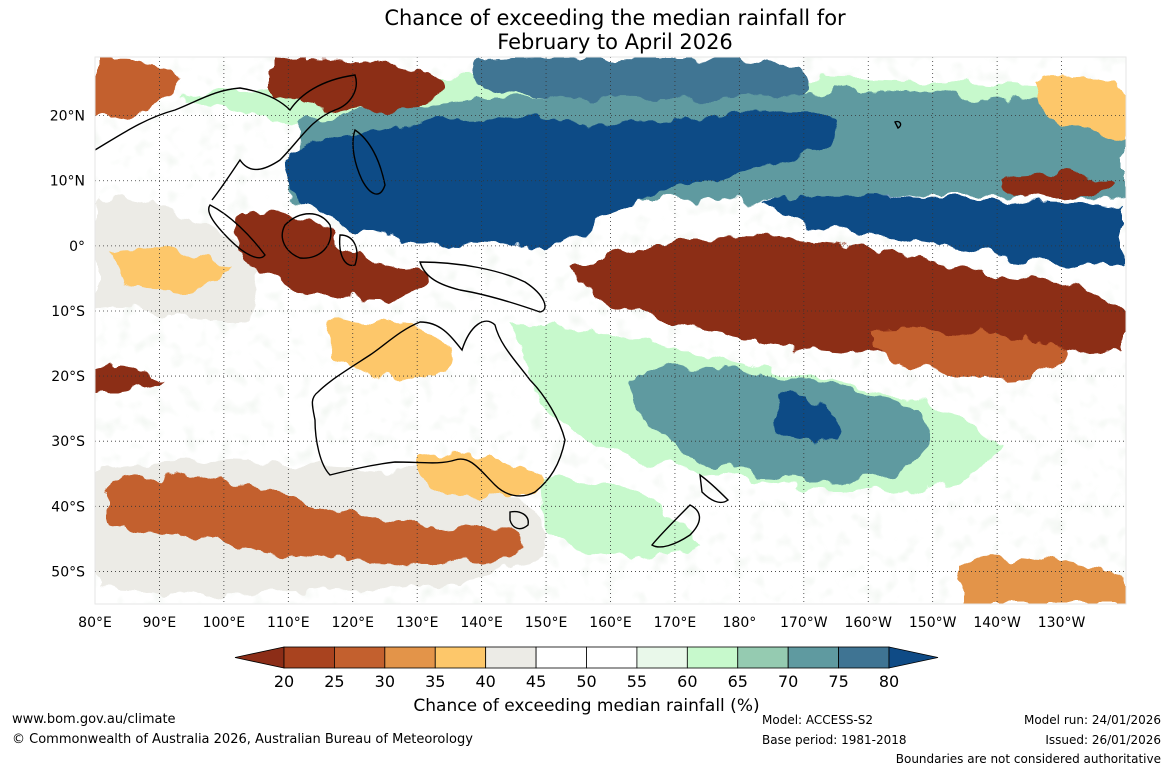  I want to click on coastline-new-zealand-north, so click(714, 488).